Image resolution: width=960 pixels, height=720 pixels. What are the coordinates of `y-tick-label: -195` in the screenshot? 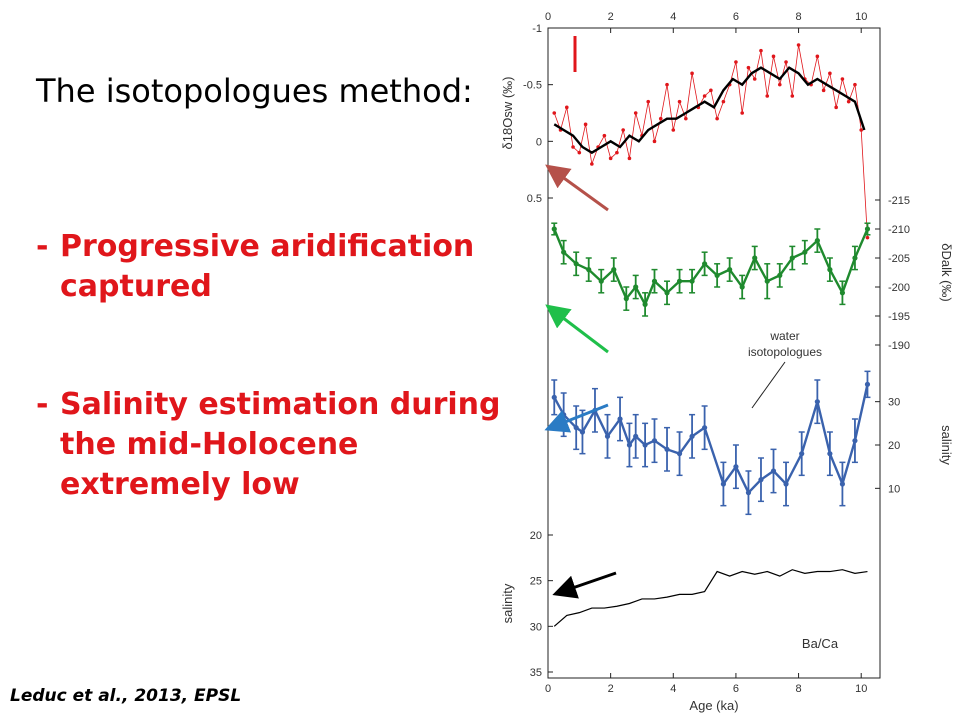 It's located at (899, 317).